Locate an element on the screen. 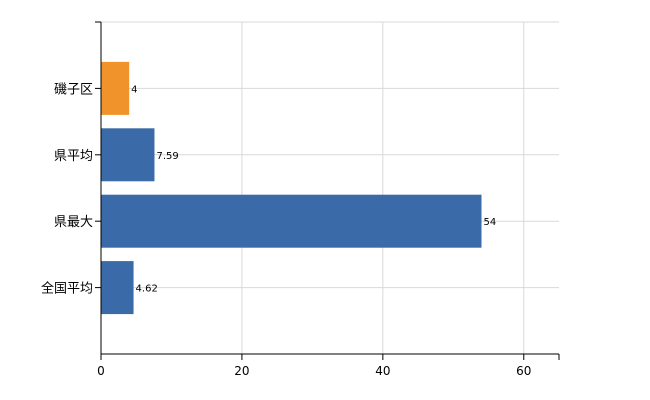 Image resolution: width=650 pixels, height=400 pixels. category-label: 全国平均 is located at coordinates (67, 289).